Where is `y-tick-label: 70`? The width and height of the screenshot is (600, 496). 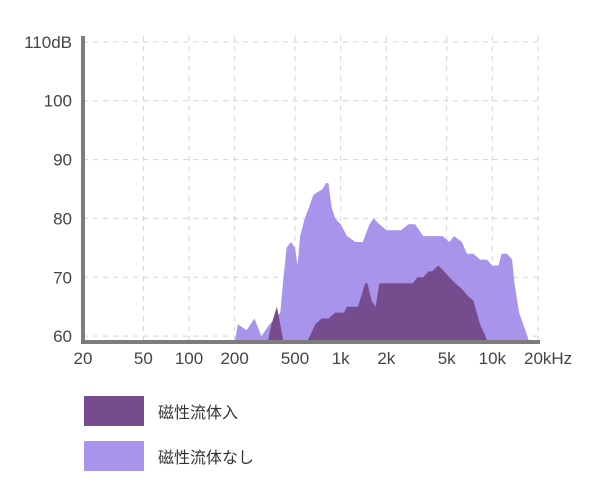 y-tick-label: 70 is located at coordinates (62, 277).